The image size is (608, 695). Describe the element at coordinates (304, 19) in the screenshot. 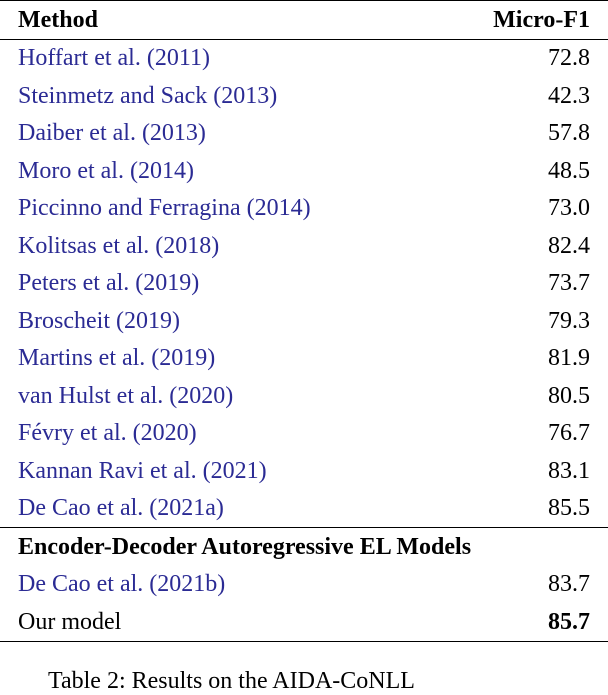

I see `header-row: Method Micro-F1` at that location.